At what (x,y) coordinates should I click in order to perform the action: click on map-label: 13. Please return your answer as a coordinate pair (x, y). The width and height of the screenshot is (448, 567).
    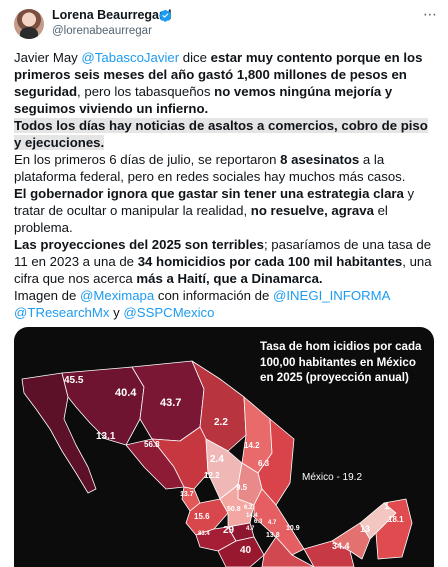
    Looking at the image, I should click on (365, 529).